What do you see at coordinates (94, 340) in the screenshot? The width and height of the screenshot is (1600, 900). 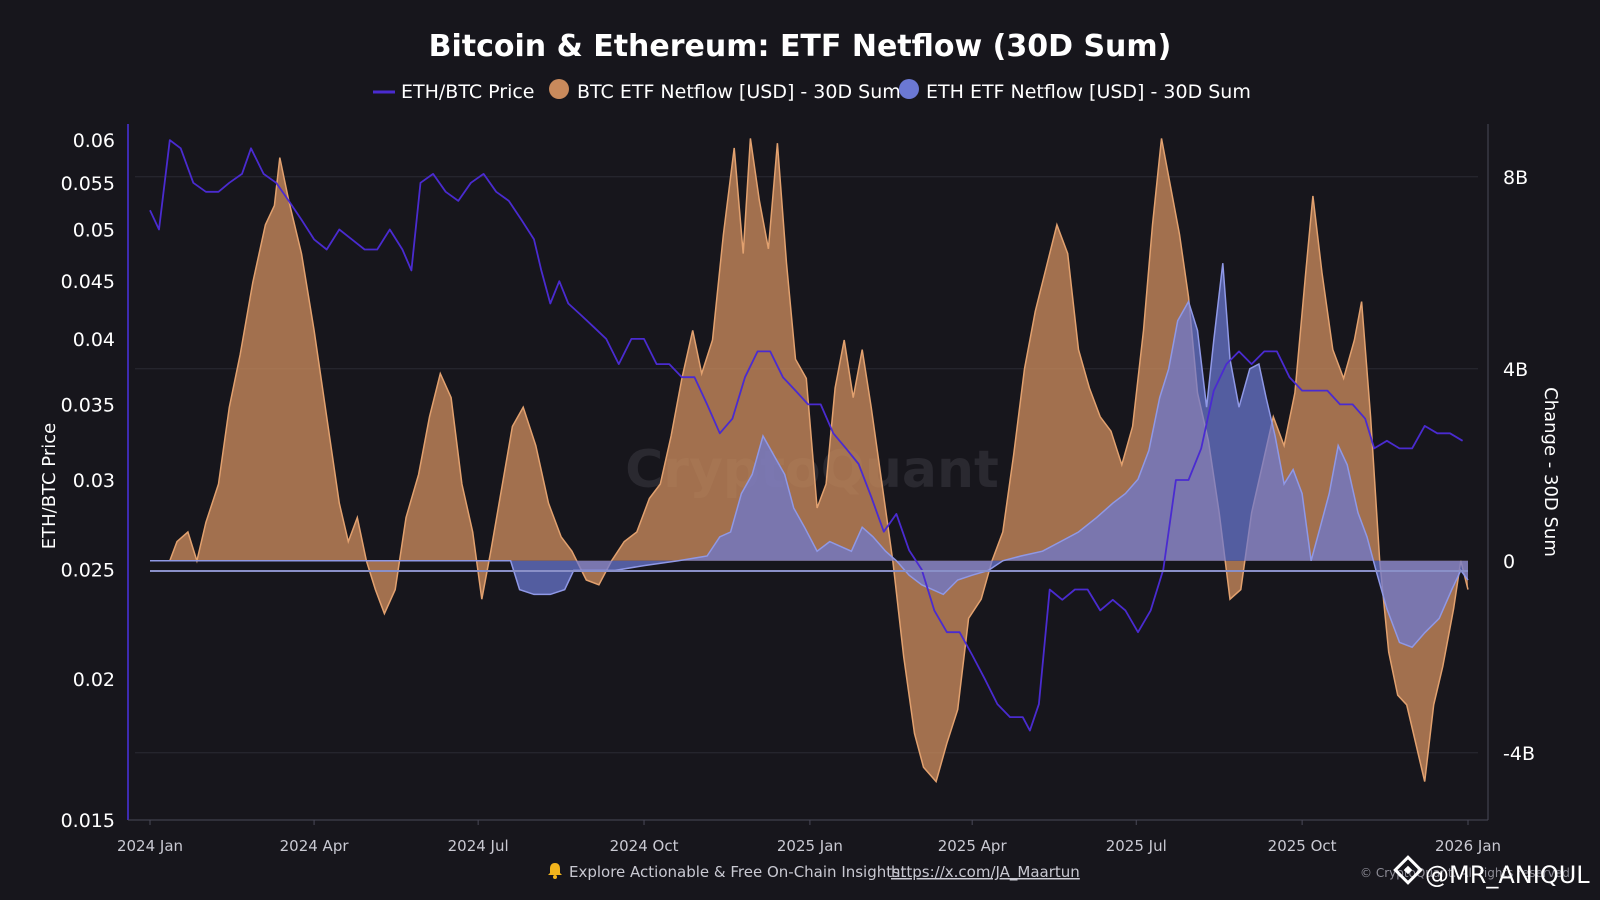 I see `left-tick-label: 0.04` at bounding box center [94, 340].